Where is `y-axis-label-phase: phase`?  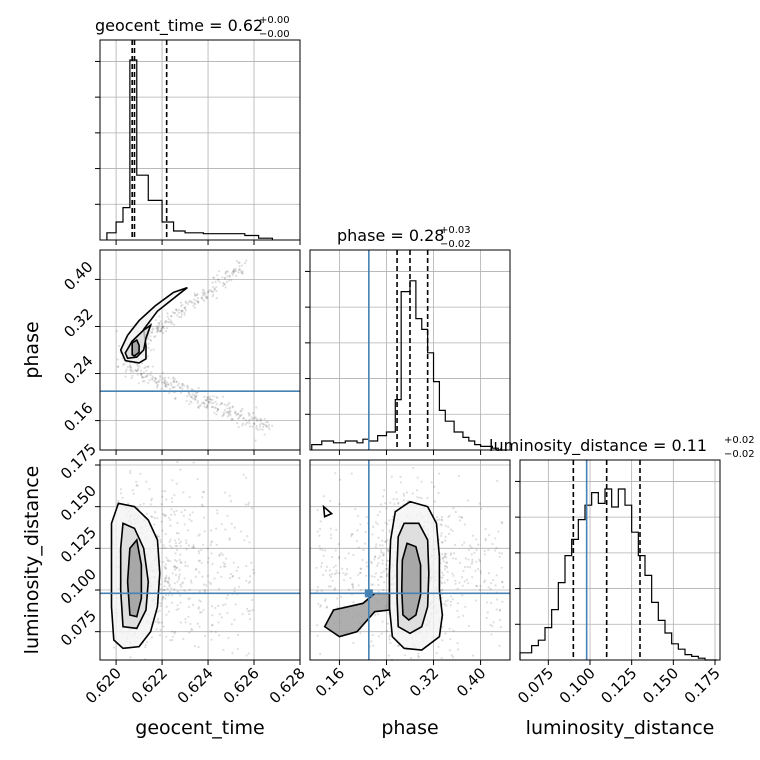 y-axis-label-phase: phase is located at coordinates (32, 349).